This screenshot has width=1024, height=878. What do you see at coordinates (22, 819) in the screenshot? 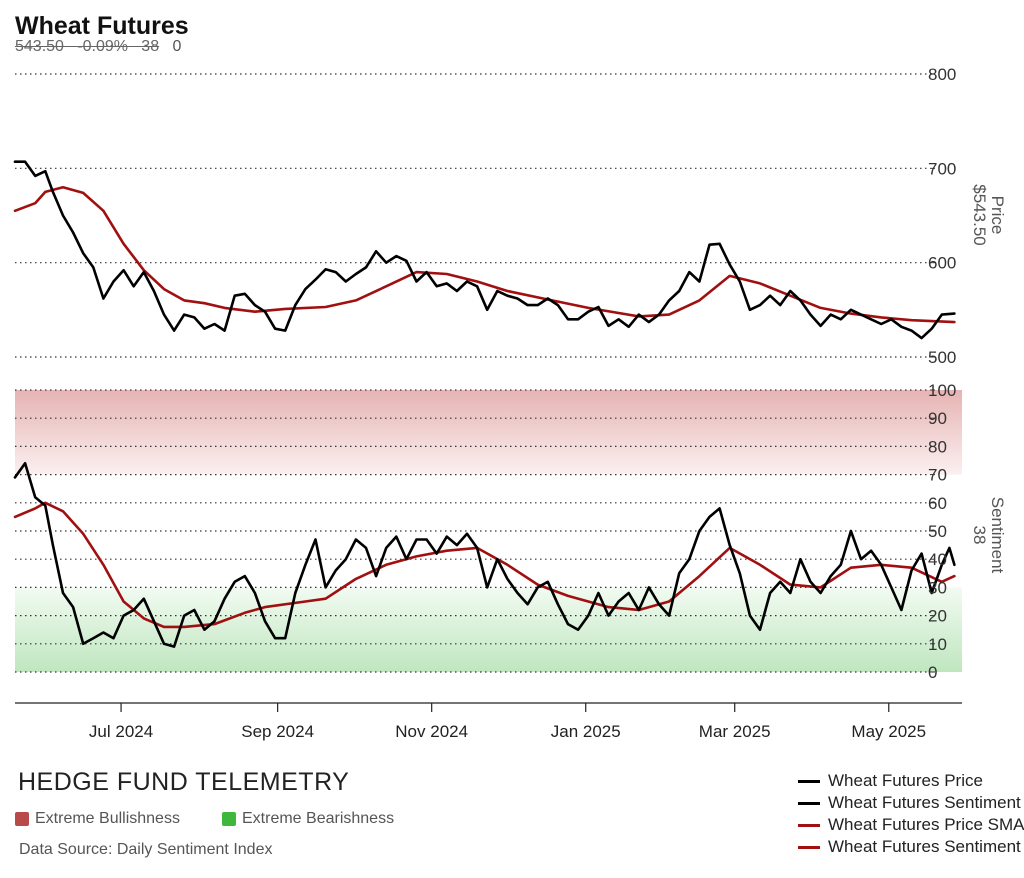
I see `bull-swatch-icon` at bounding box center [22, 819].